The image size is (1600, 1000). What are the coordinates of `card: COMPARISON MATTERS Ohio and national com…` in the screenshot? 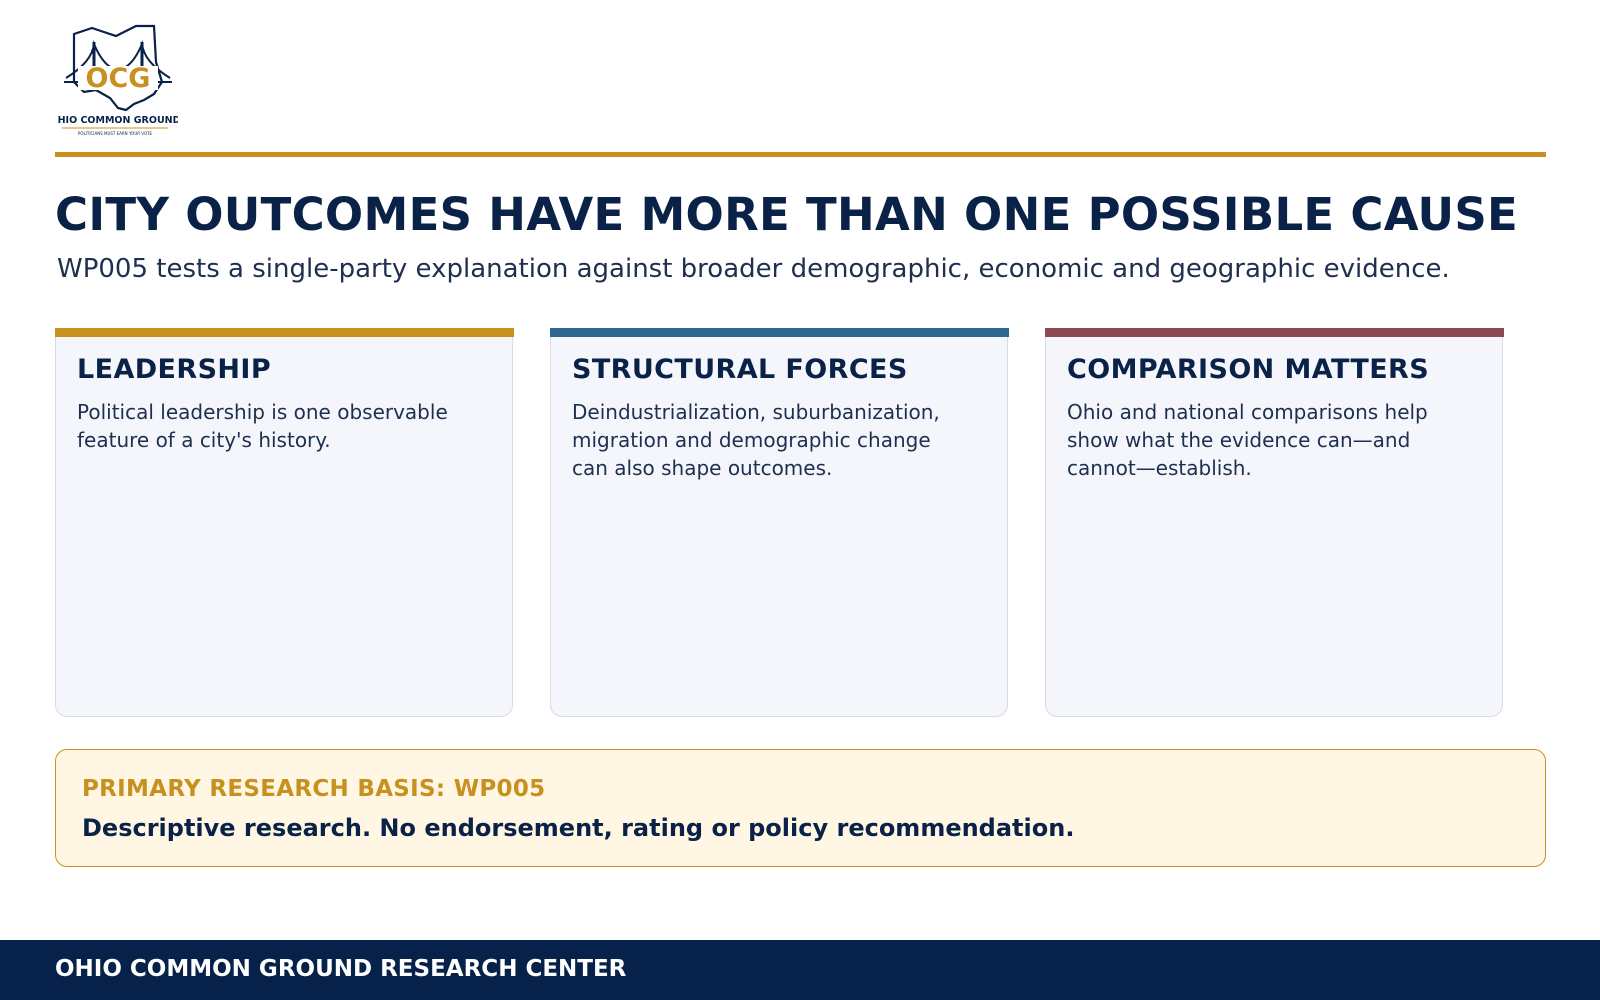 It's located at (1274, 522).